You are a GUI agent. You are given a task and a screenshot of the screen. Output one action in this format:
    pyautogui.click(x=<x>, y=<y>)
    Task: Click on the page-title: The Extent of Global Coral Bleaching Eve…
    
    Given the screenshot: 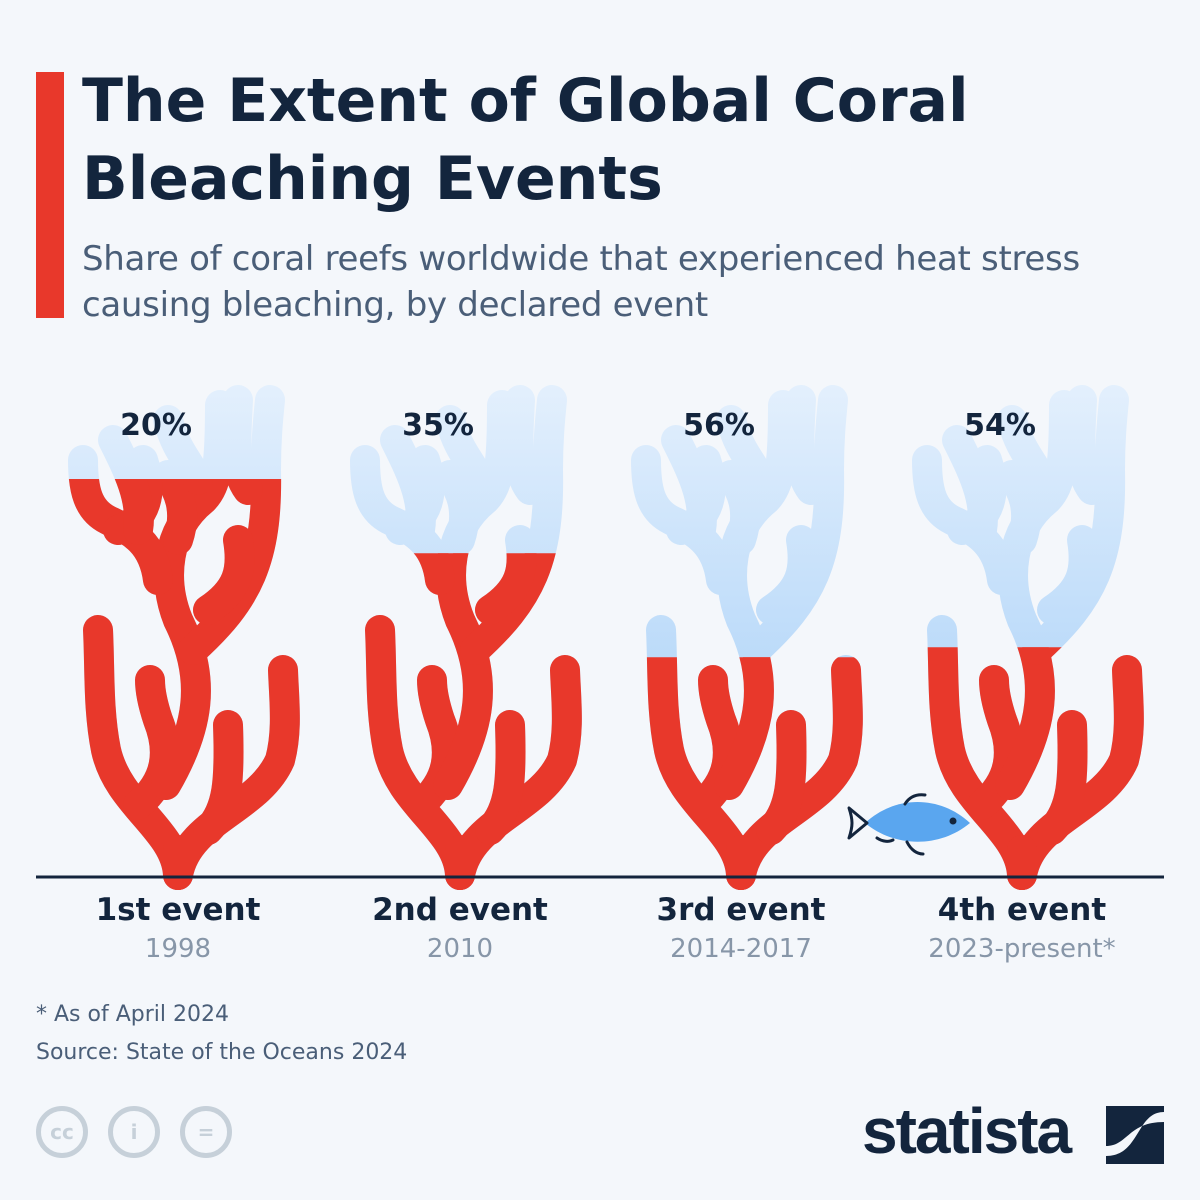 What is the action you would take?
    pyautogui.click(x=525, y=140)
    